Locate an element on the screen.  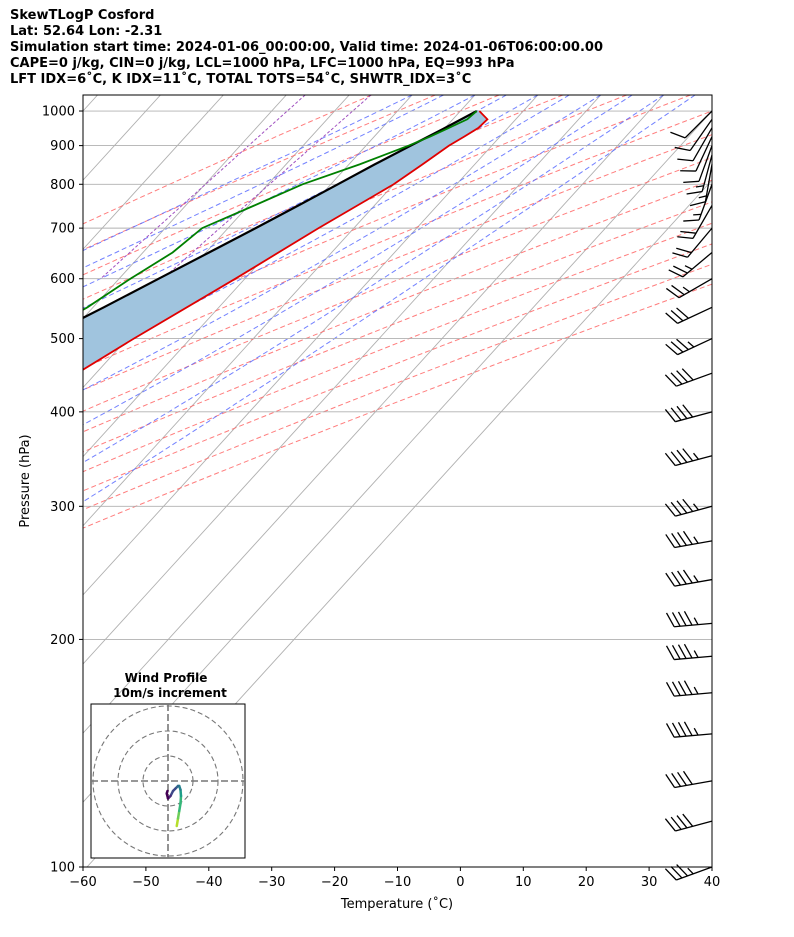
y-tick-label: 600 is located at coordinates (62, 279).